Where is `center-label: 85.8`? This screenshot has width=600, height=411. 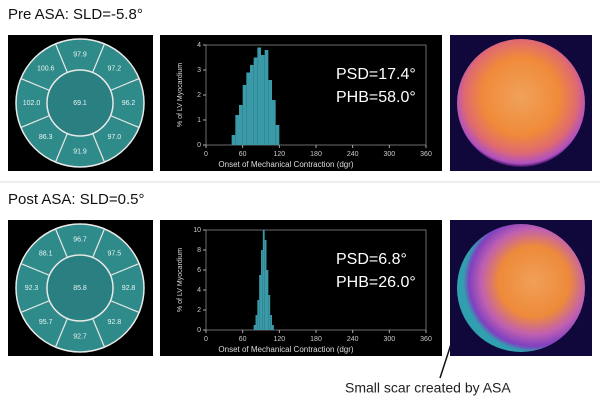
center-label: 85.8 is located at coordinates (80, 288).